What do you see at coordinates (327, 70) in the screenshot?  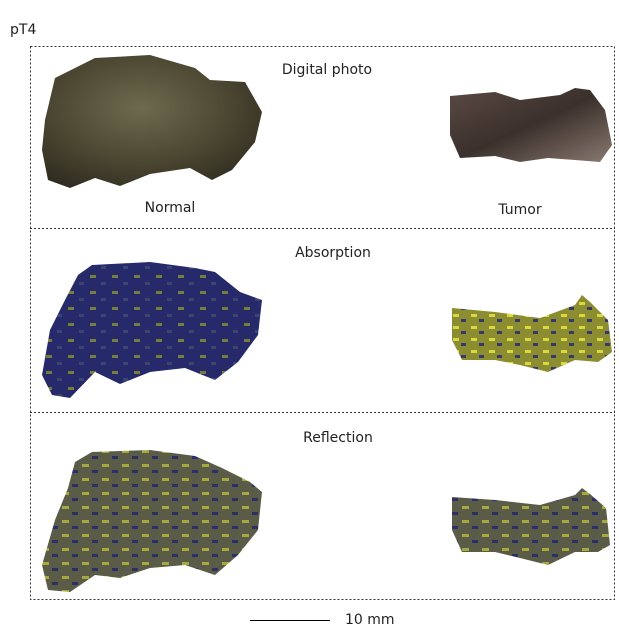 I see `panel-title: Digital photo` at bounding box center [327, 70].